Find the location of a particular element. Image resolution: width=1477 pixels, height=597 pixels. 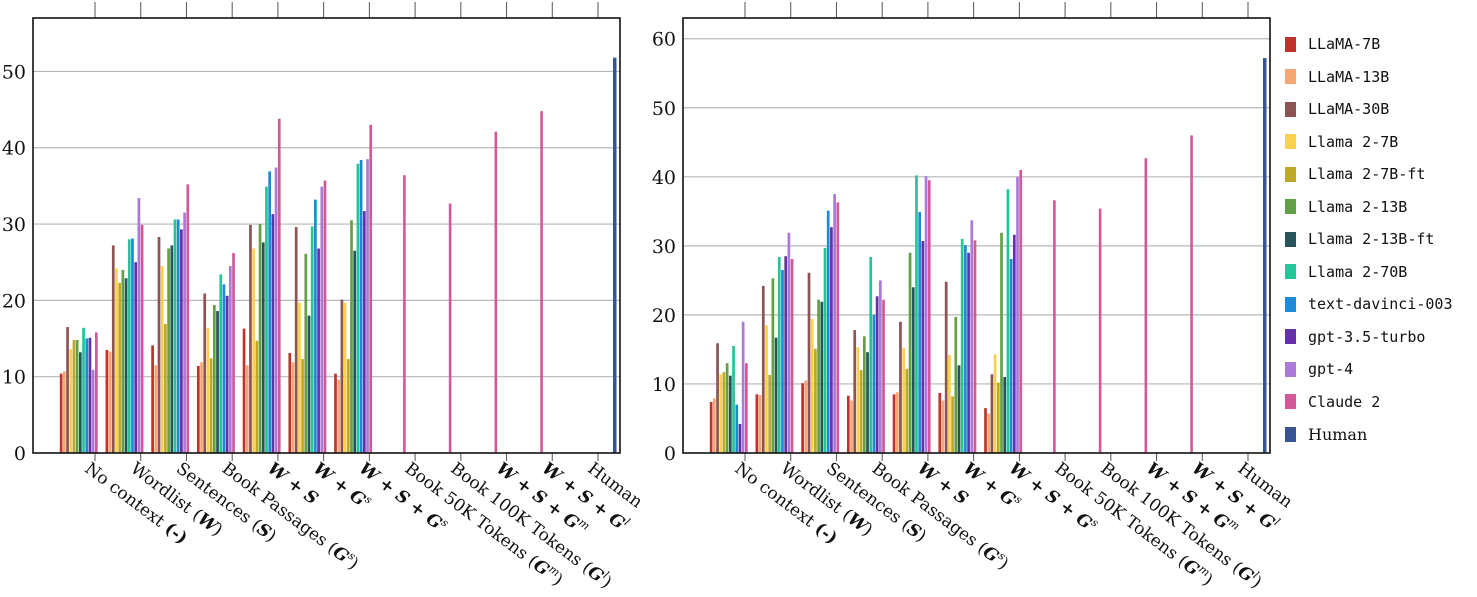

legend-label: LLaMA-13B is located at coordinates (1349, 76).